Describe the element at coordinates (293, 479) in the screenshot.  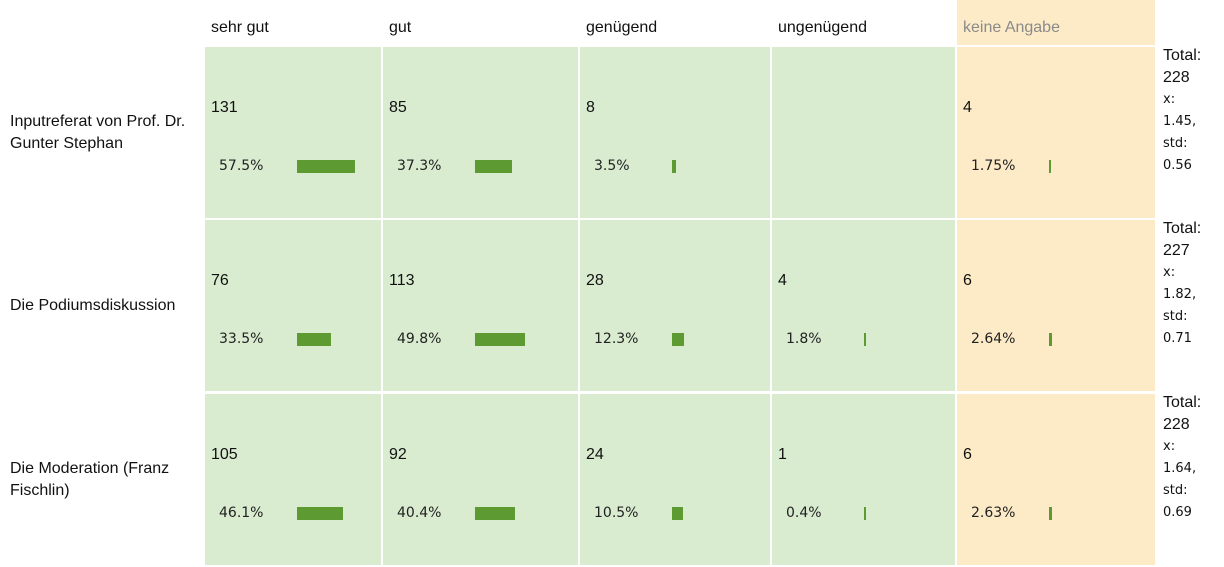
I see `cell: 105 46.1%` at that location.